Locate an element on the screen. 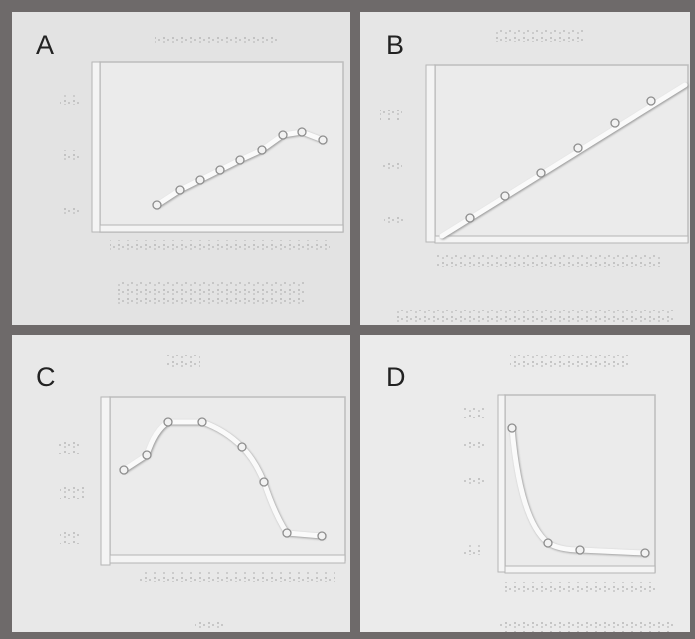 The height and width of the screenshot is (639, 695). panel-label: B is located at coordinates (395, 45).